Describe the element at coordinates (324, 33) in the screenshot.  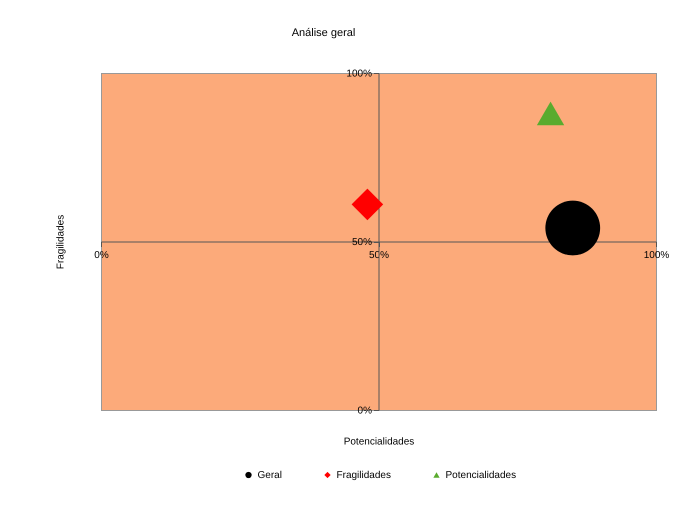
I see `chart-title: Análise geral` at that location.